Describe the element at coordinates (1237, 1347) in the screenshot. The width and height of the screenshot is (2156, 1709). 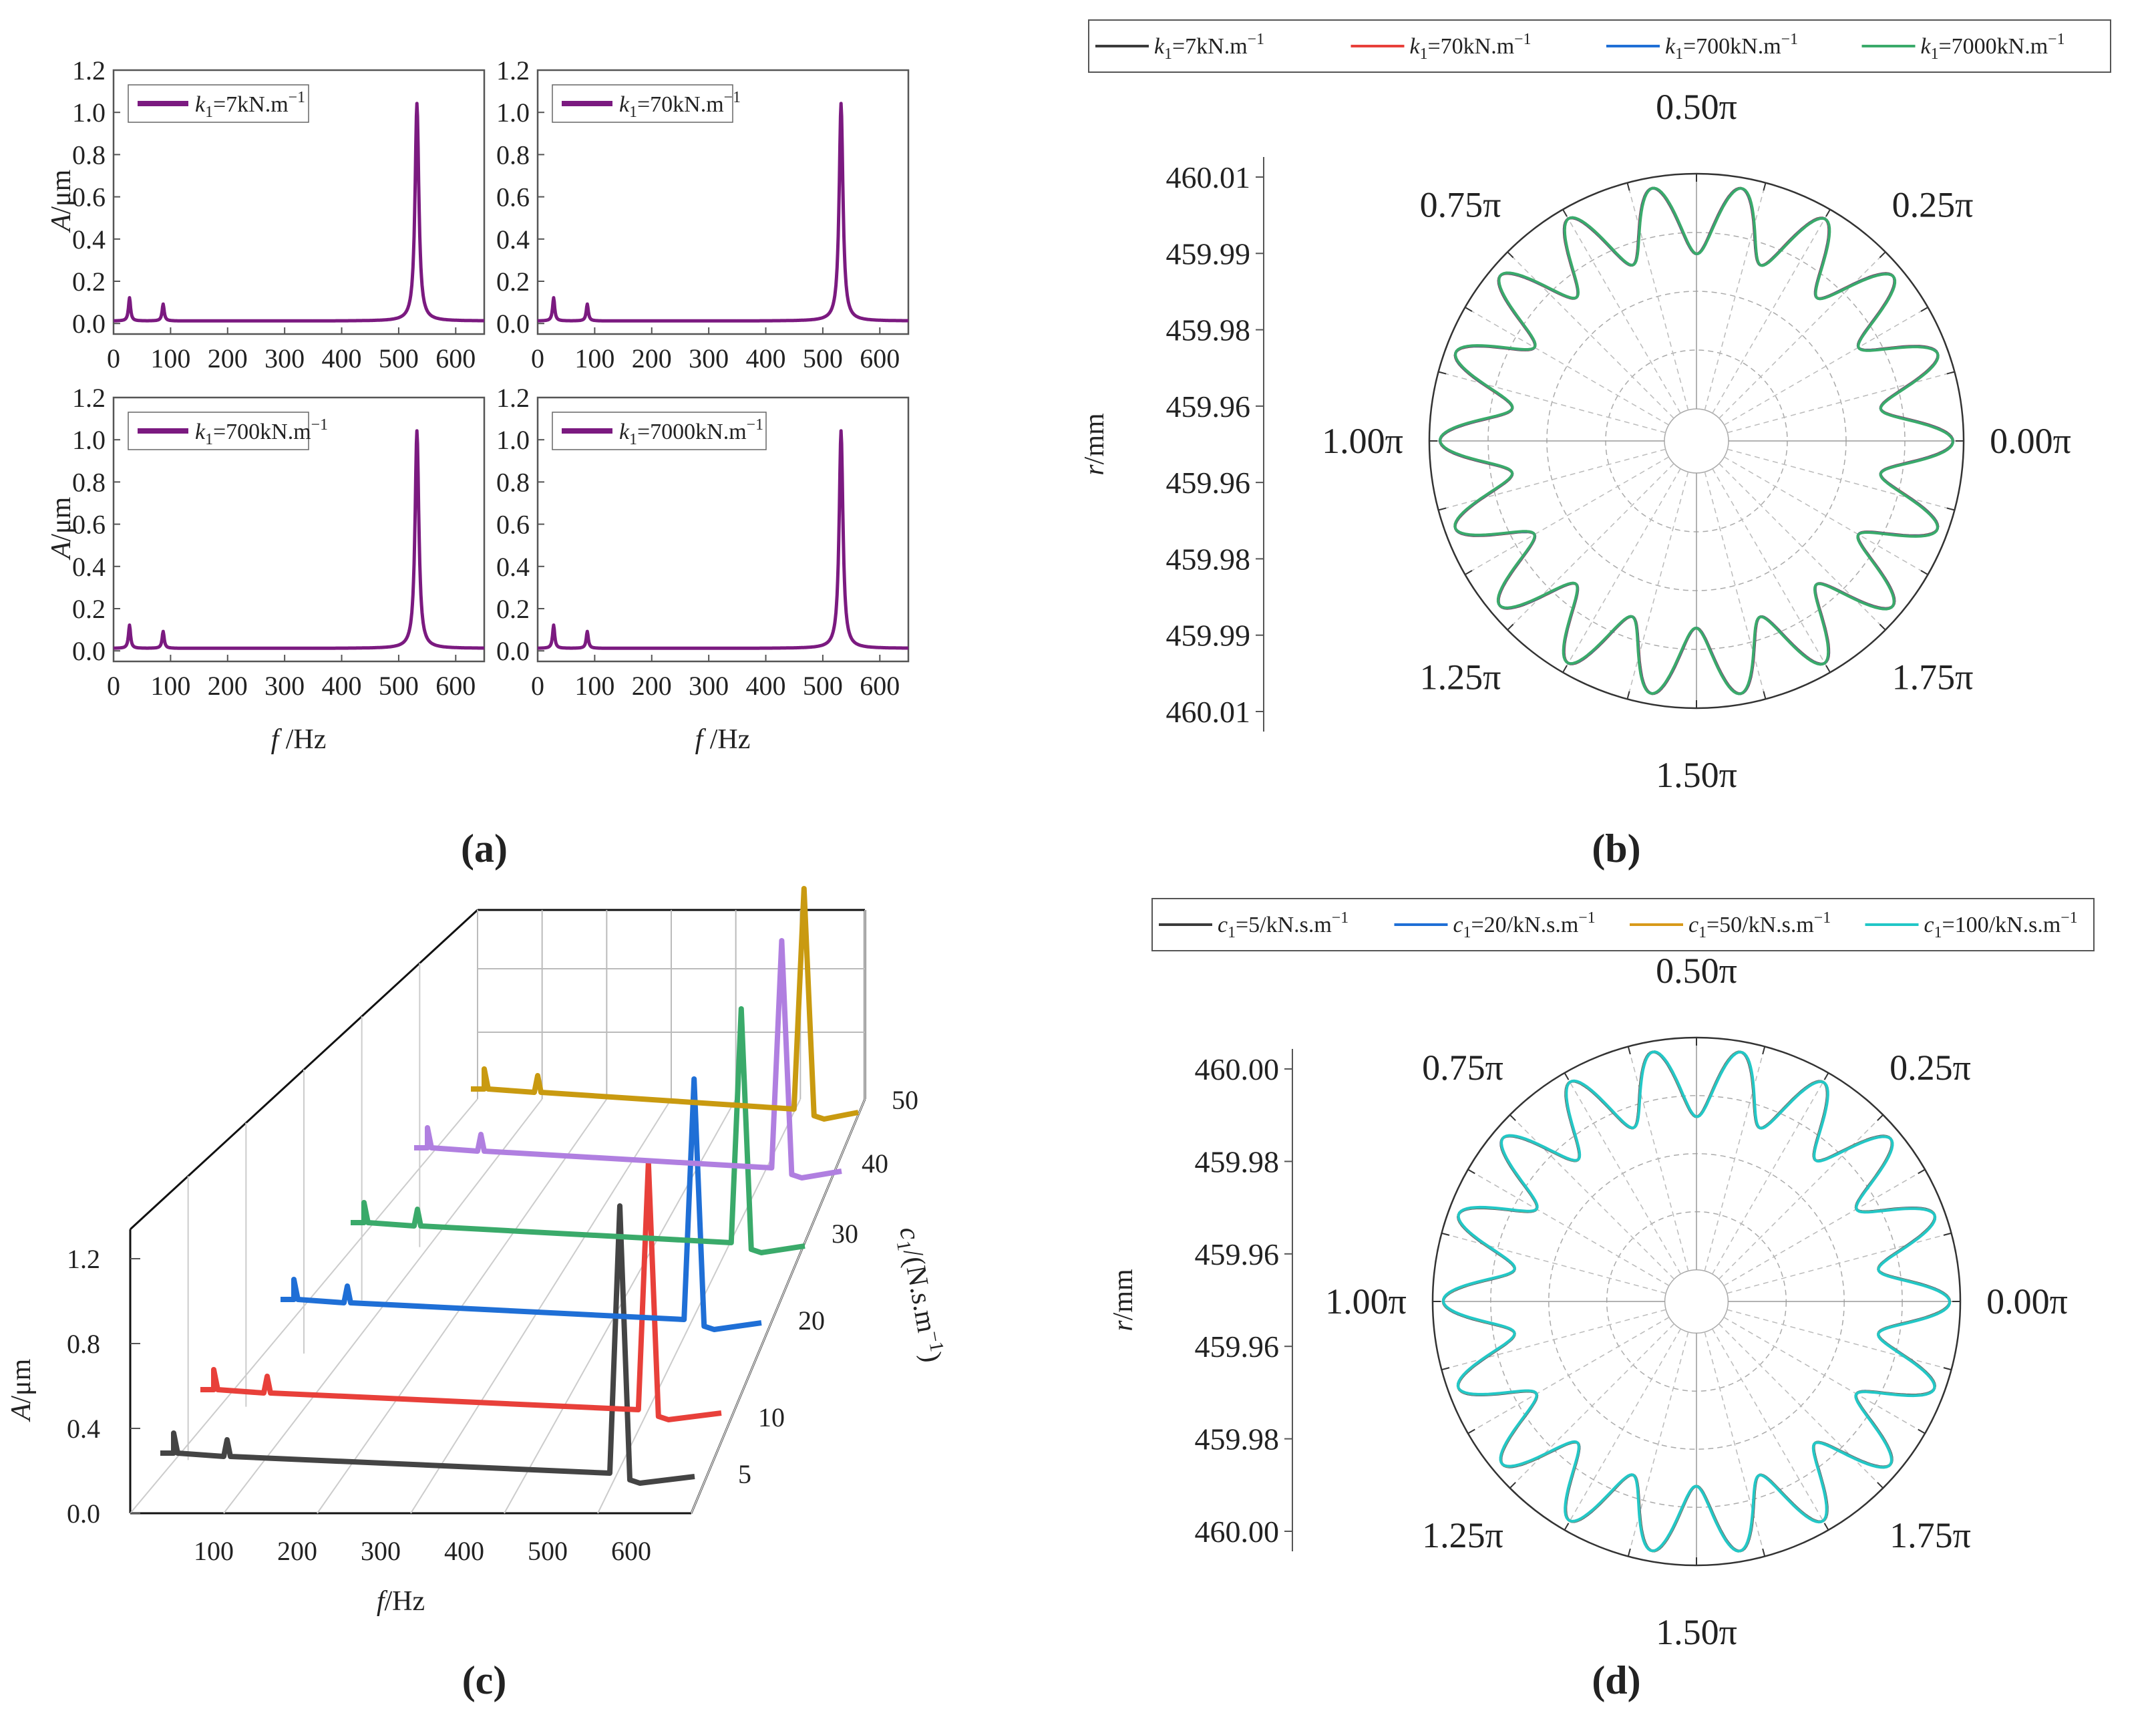
I see `r-tick-label: 459.96` at that location.